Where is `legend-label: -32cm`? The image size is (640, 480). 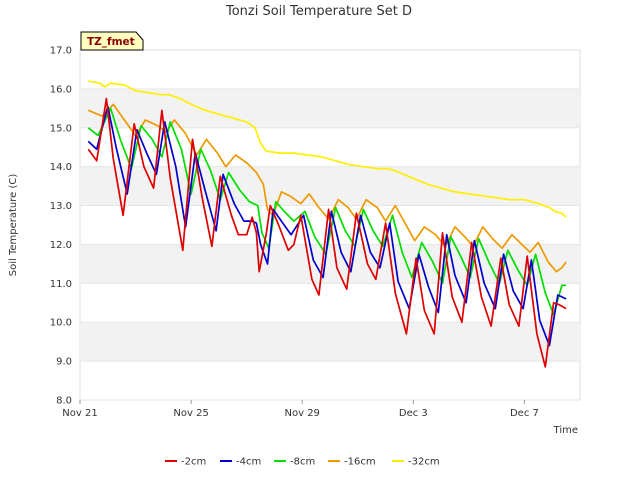
legend-label: -32cm is located at coordinates (424, 462).